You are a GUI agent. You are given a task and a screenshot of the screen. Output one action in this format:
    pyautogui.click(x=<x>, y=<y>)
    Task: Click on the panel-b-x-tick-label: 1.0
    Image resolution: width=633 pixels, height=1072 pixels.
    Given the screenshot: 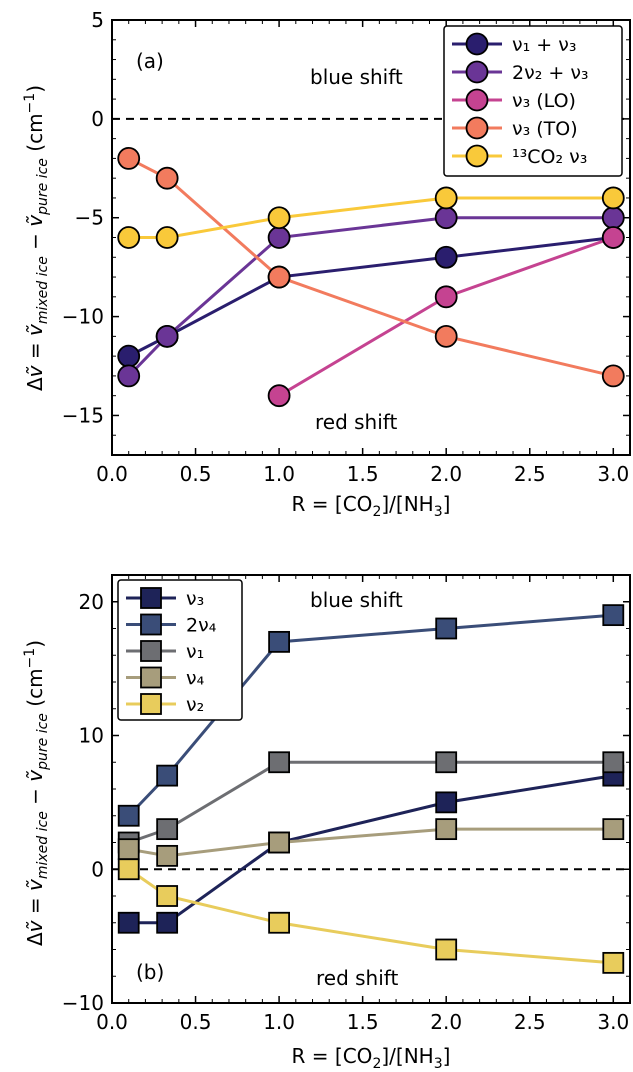 What is the action you would take?
    pyautogui.click(x=279, y=1022)
    